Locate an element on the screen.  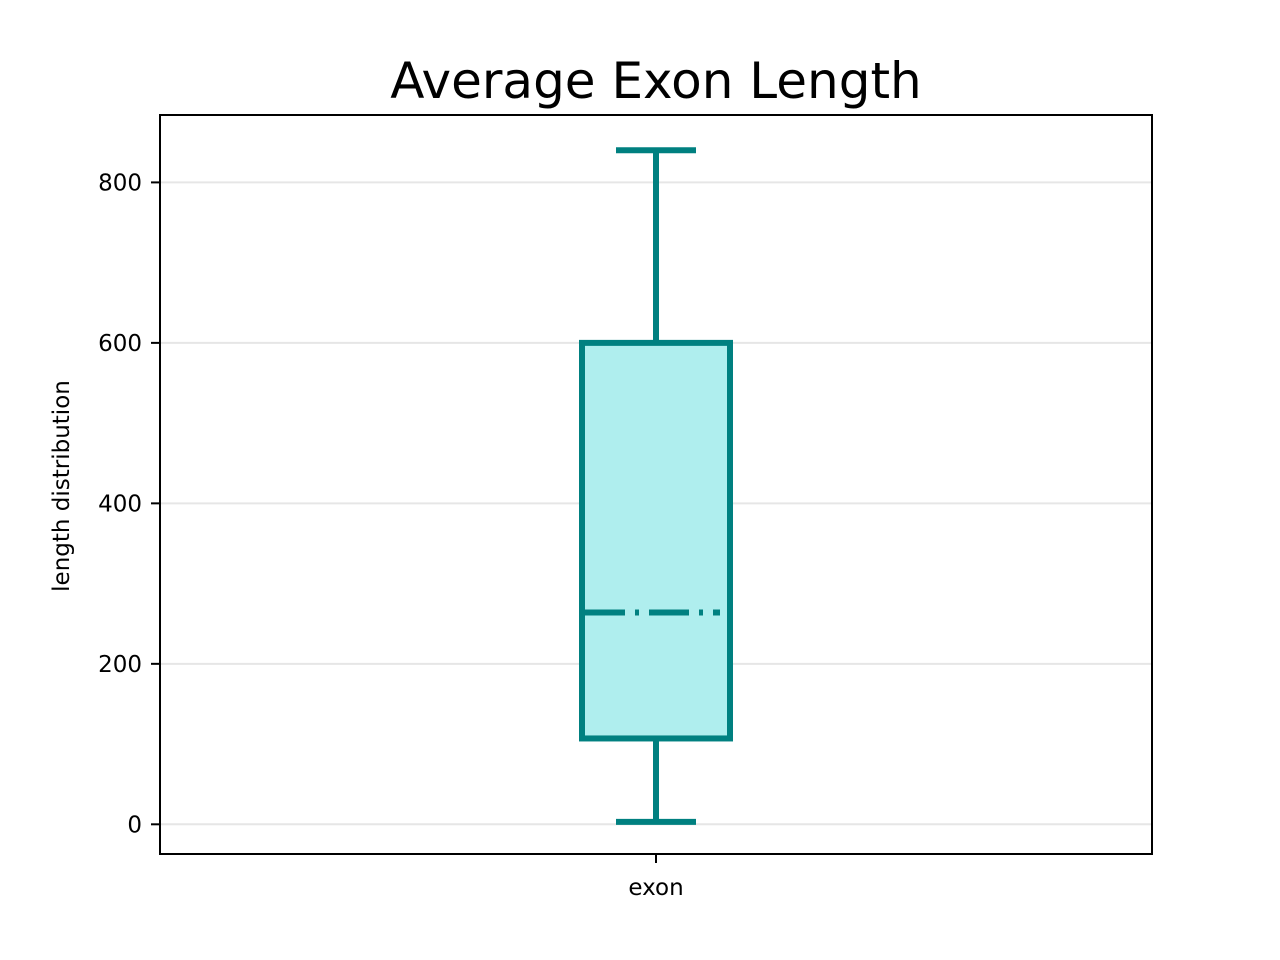
y-tick-label: 0 is located at coordinates (134, 825).